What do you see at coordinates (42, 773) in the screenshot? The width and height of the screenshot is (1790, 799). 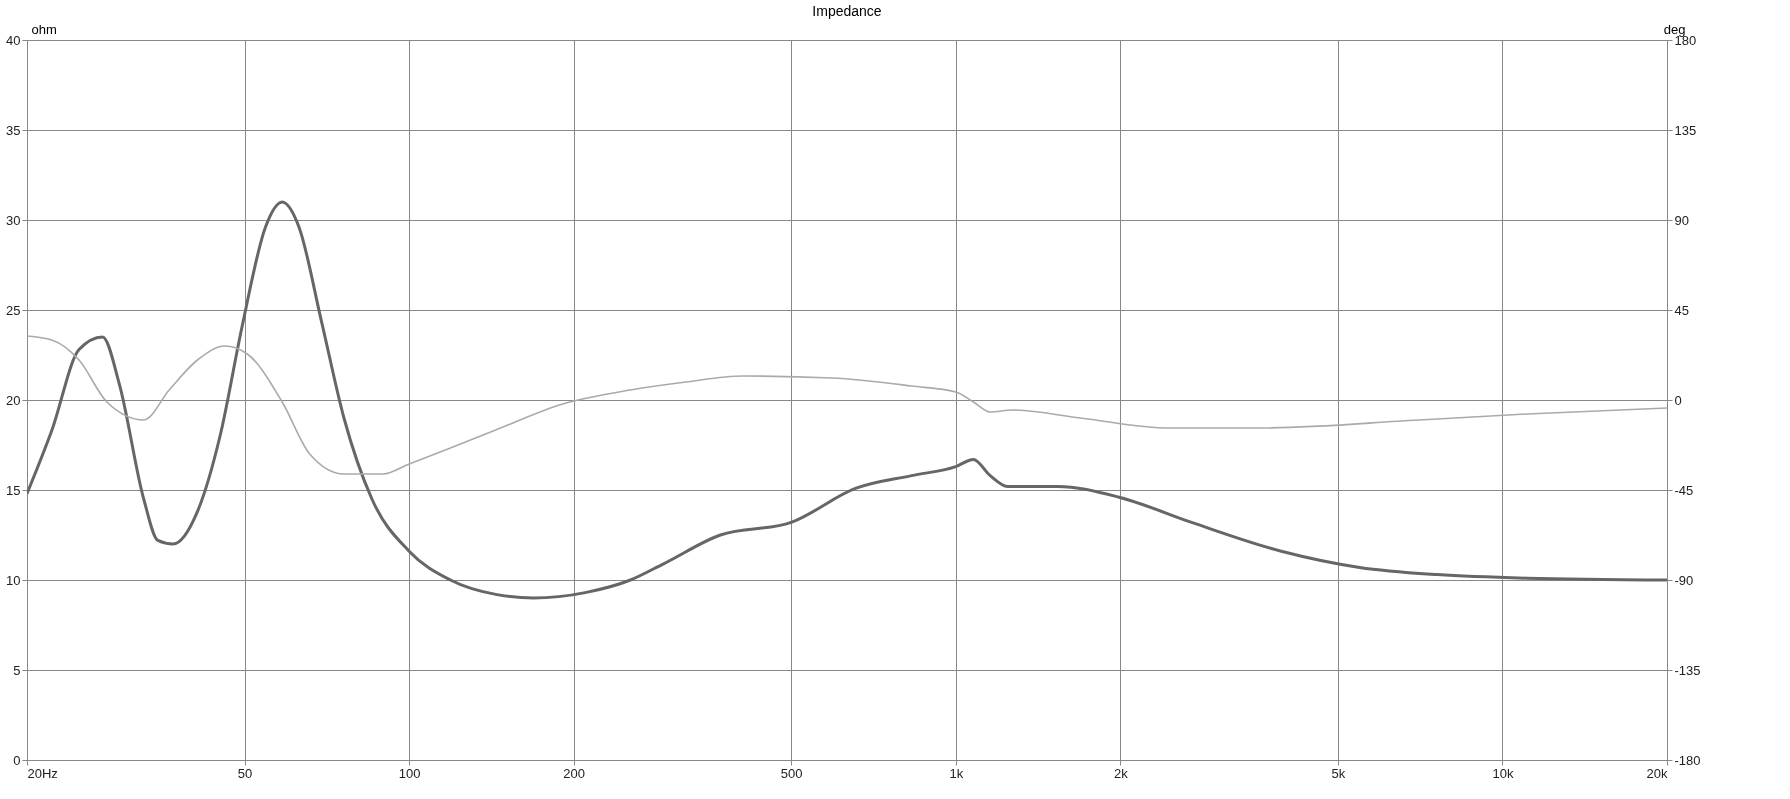 I see `x-tick-label: 20Hz` at bounding box center [42, 773].